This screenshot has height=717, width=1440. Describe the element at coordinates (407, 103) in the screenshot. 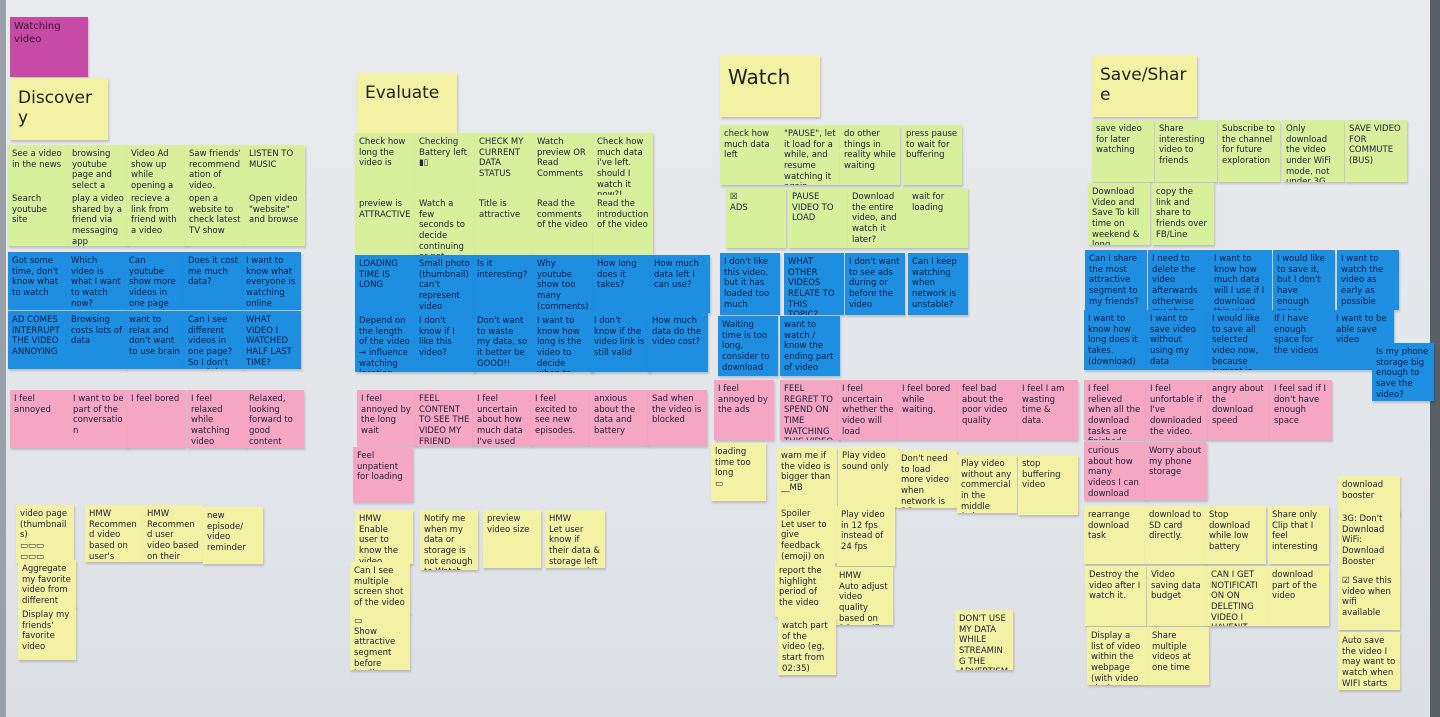

I see `section-title-evaluate: Evaluate` at that location.